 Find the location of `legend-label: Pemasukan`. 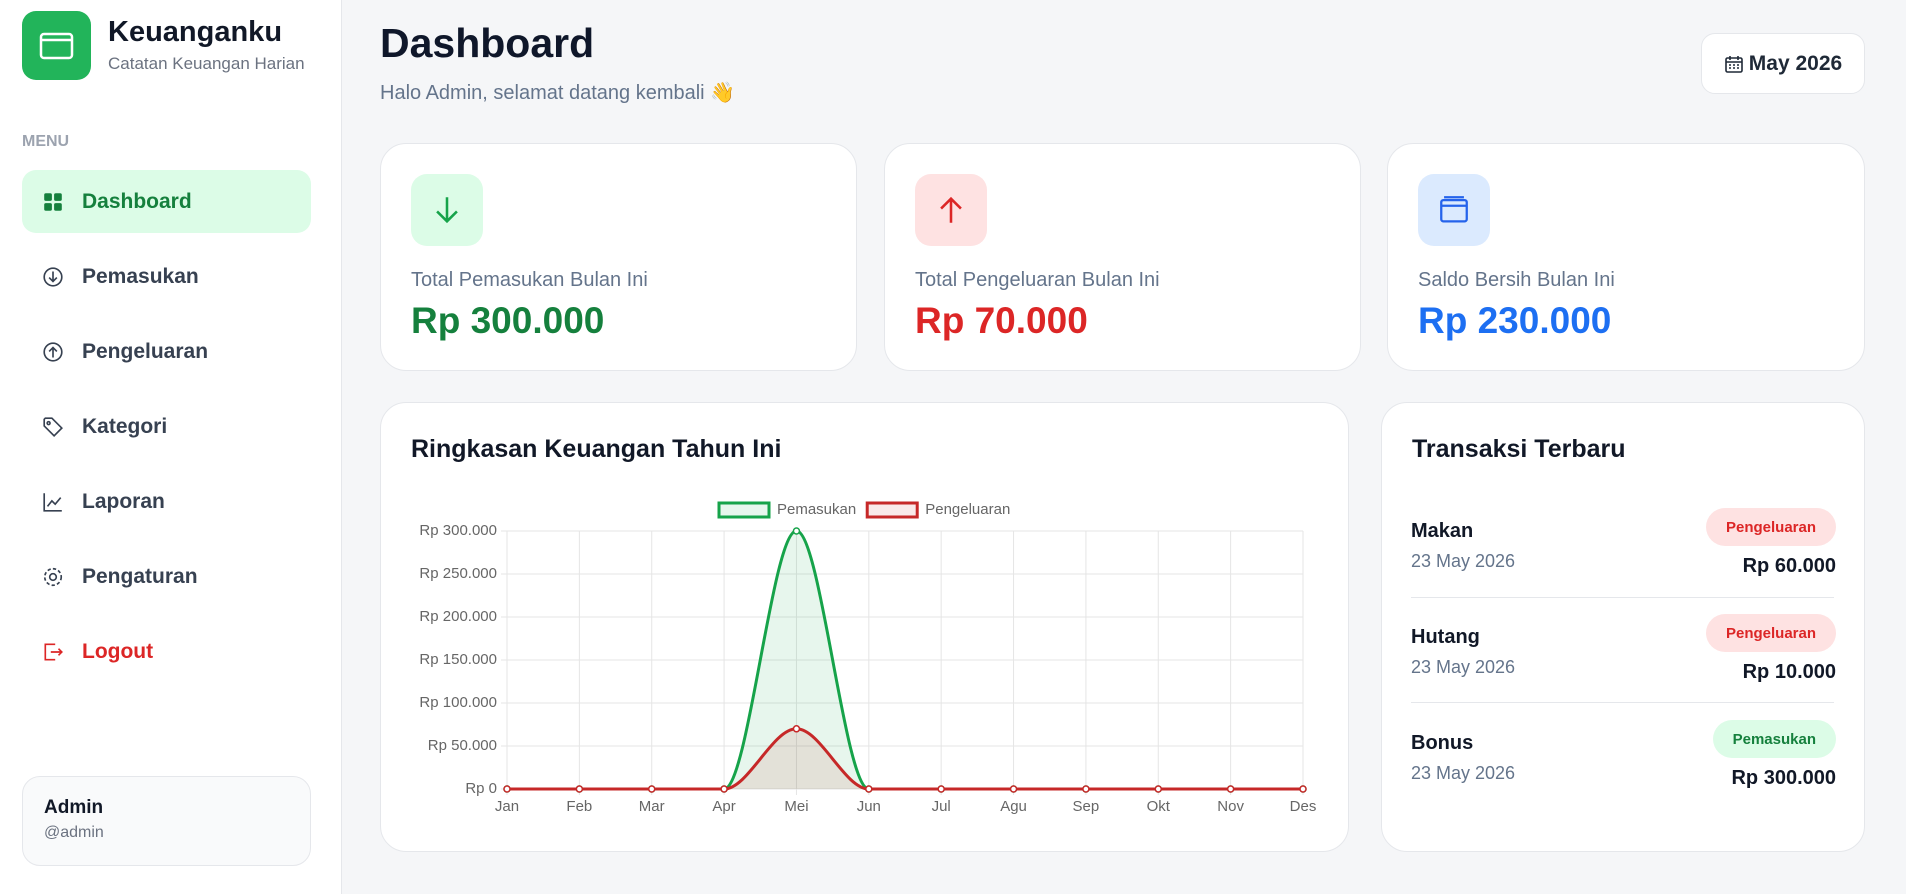

legend-label: Pemasukan is located at coordinates (816, 509).